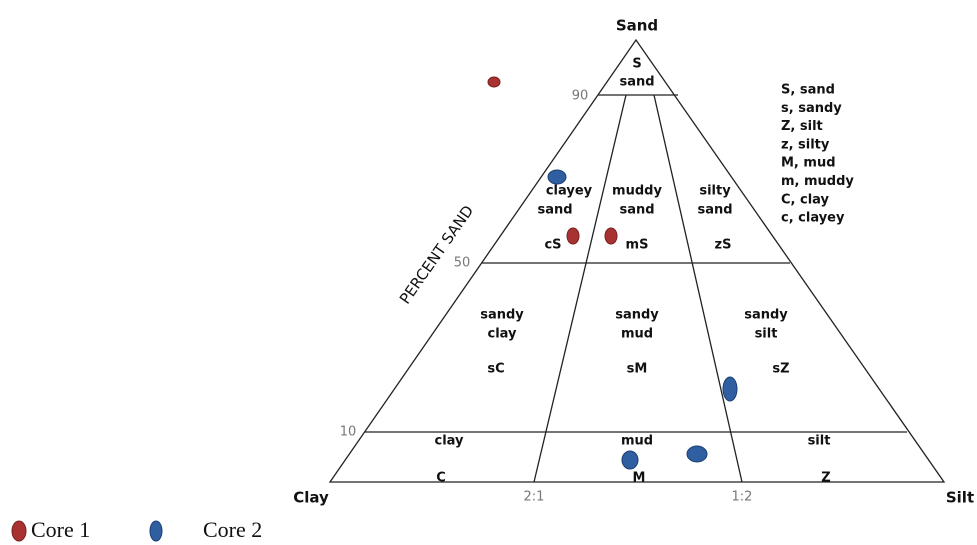  What do you see at coordinates (811, 108) in the screenshot?
I see `key-entry: s, sandy` at bounding box center [811, 108].